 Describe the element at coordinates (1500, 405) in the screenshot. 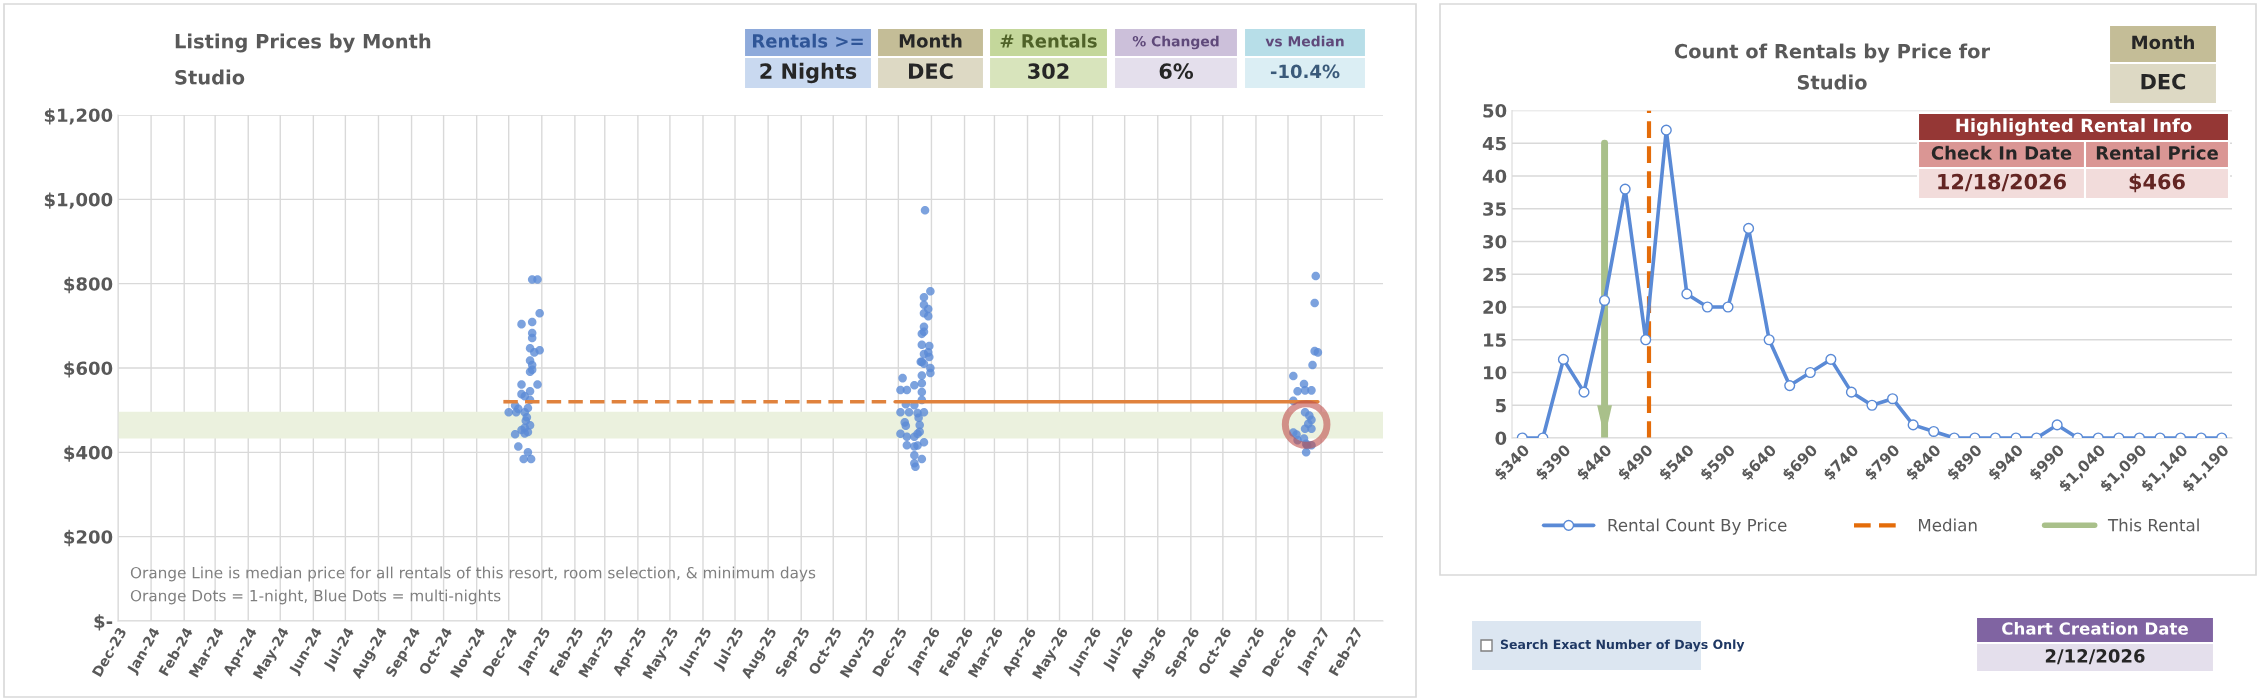

I see `y-tick-label: 5` at that location.